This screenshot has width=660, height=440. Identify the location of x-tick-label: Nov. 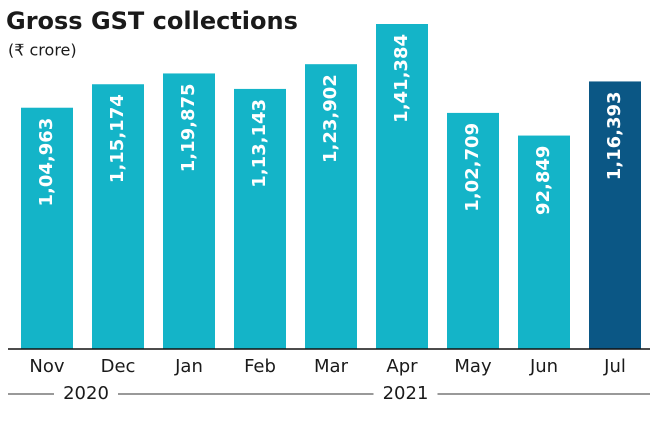
(46, 366).